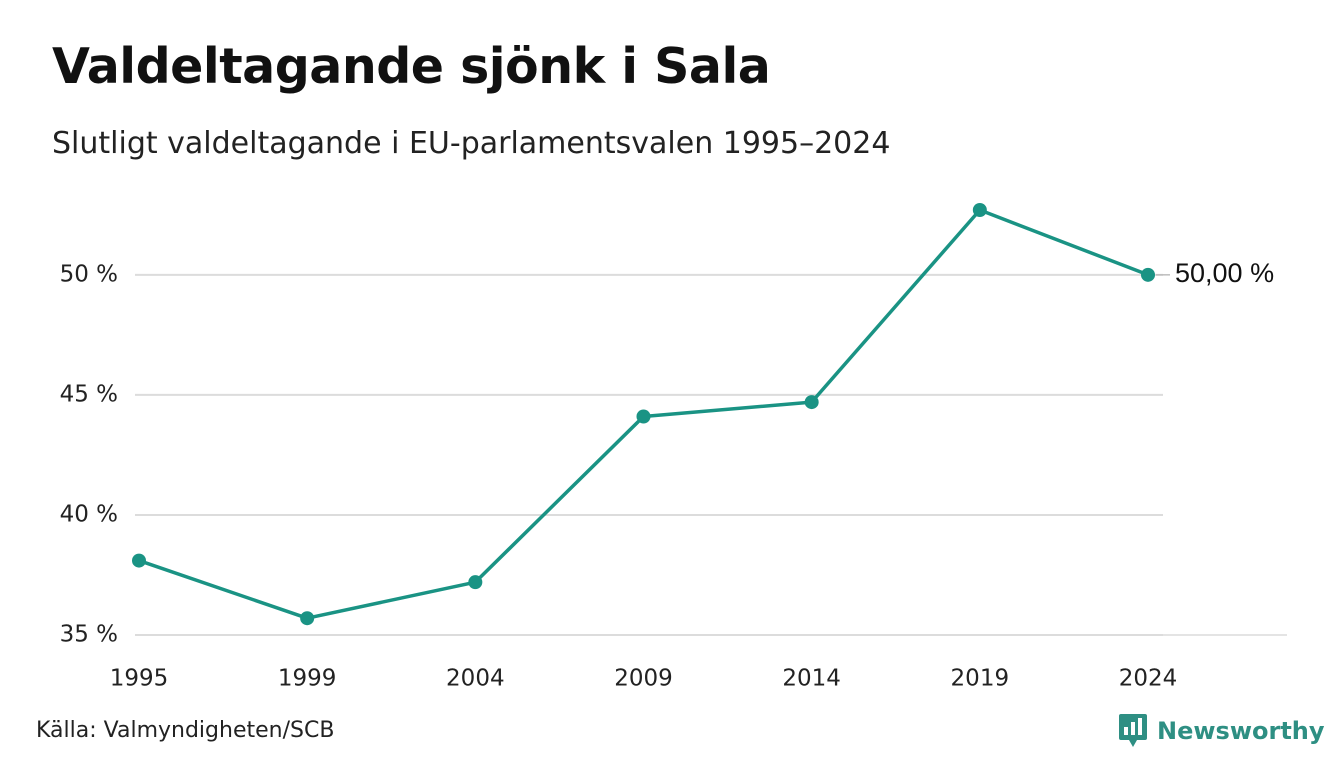  What do you see at coordinates (411, 66) in the screenshot?
I see `chart-title: Valdeltagande sjönk i Sala` at bounding box center [411, 66].